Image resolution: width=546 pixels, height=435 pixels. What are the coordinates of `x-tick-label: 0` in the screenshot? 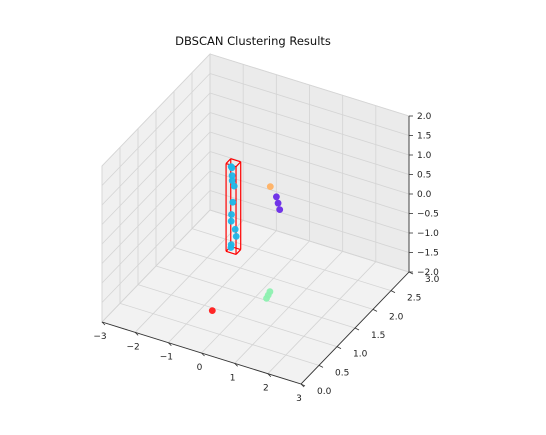 It's located at (200, 368).